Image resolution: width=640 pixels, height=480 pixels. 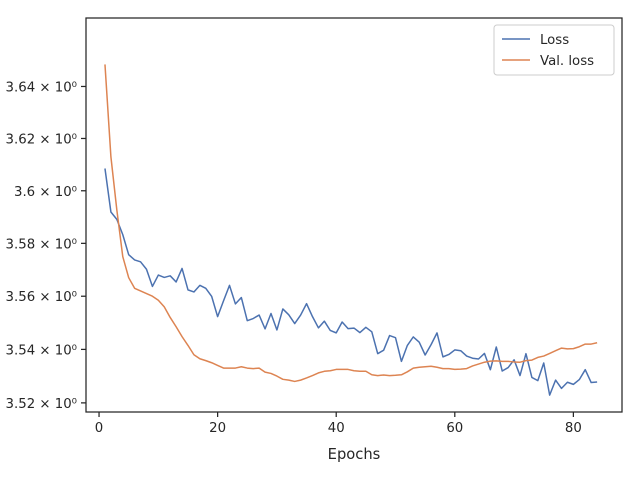 I want to click on x-axis: 0 20 40 60 80, so click(x=338, y=424).